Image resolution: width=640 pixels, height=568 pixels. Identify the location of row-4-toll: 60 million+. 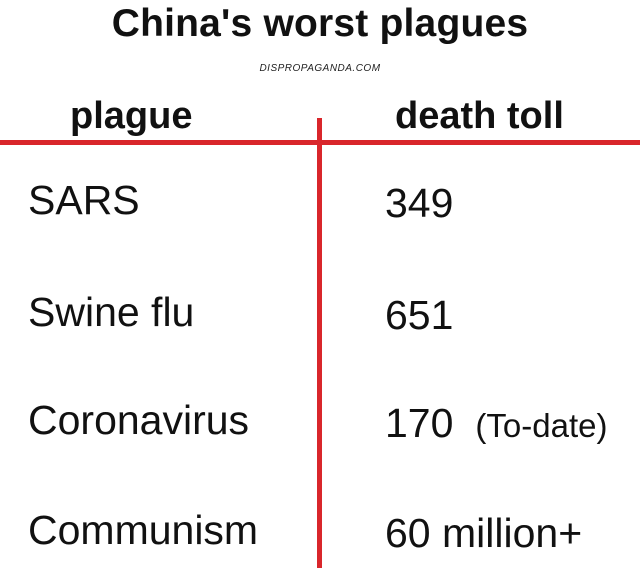
(484, 533).